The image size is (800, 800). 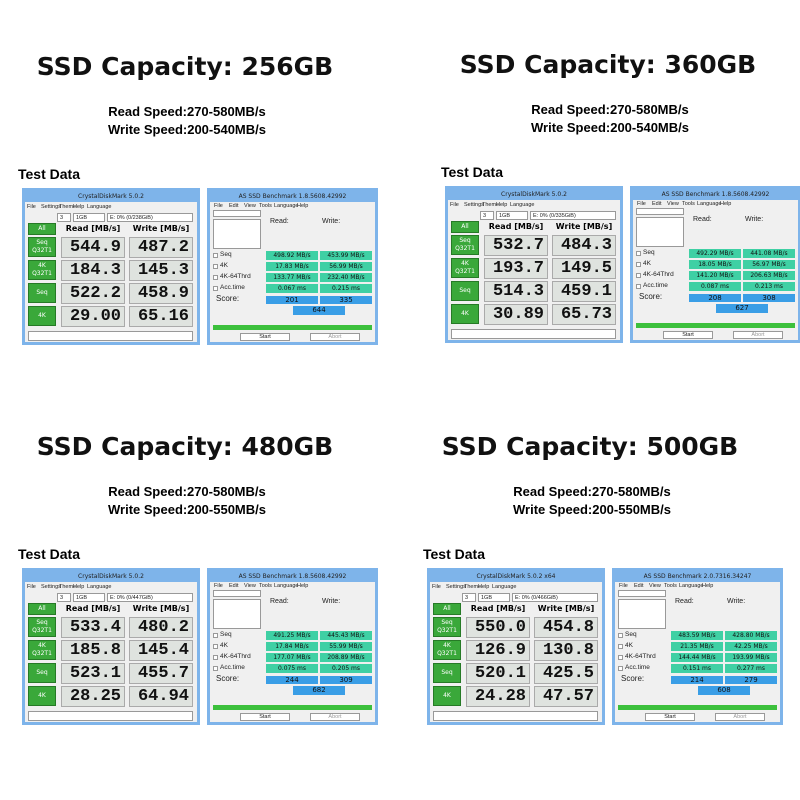 I want to click on drive-select: E: 0% (0/238GiB), so click(x=150, y=217).